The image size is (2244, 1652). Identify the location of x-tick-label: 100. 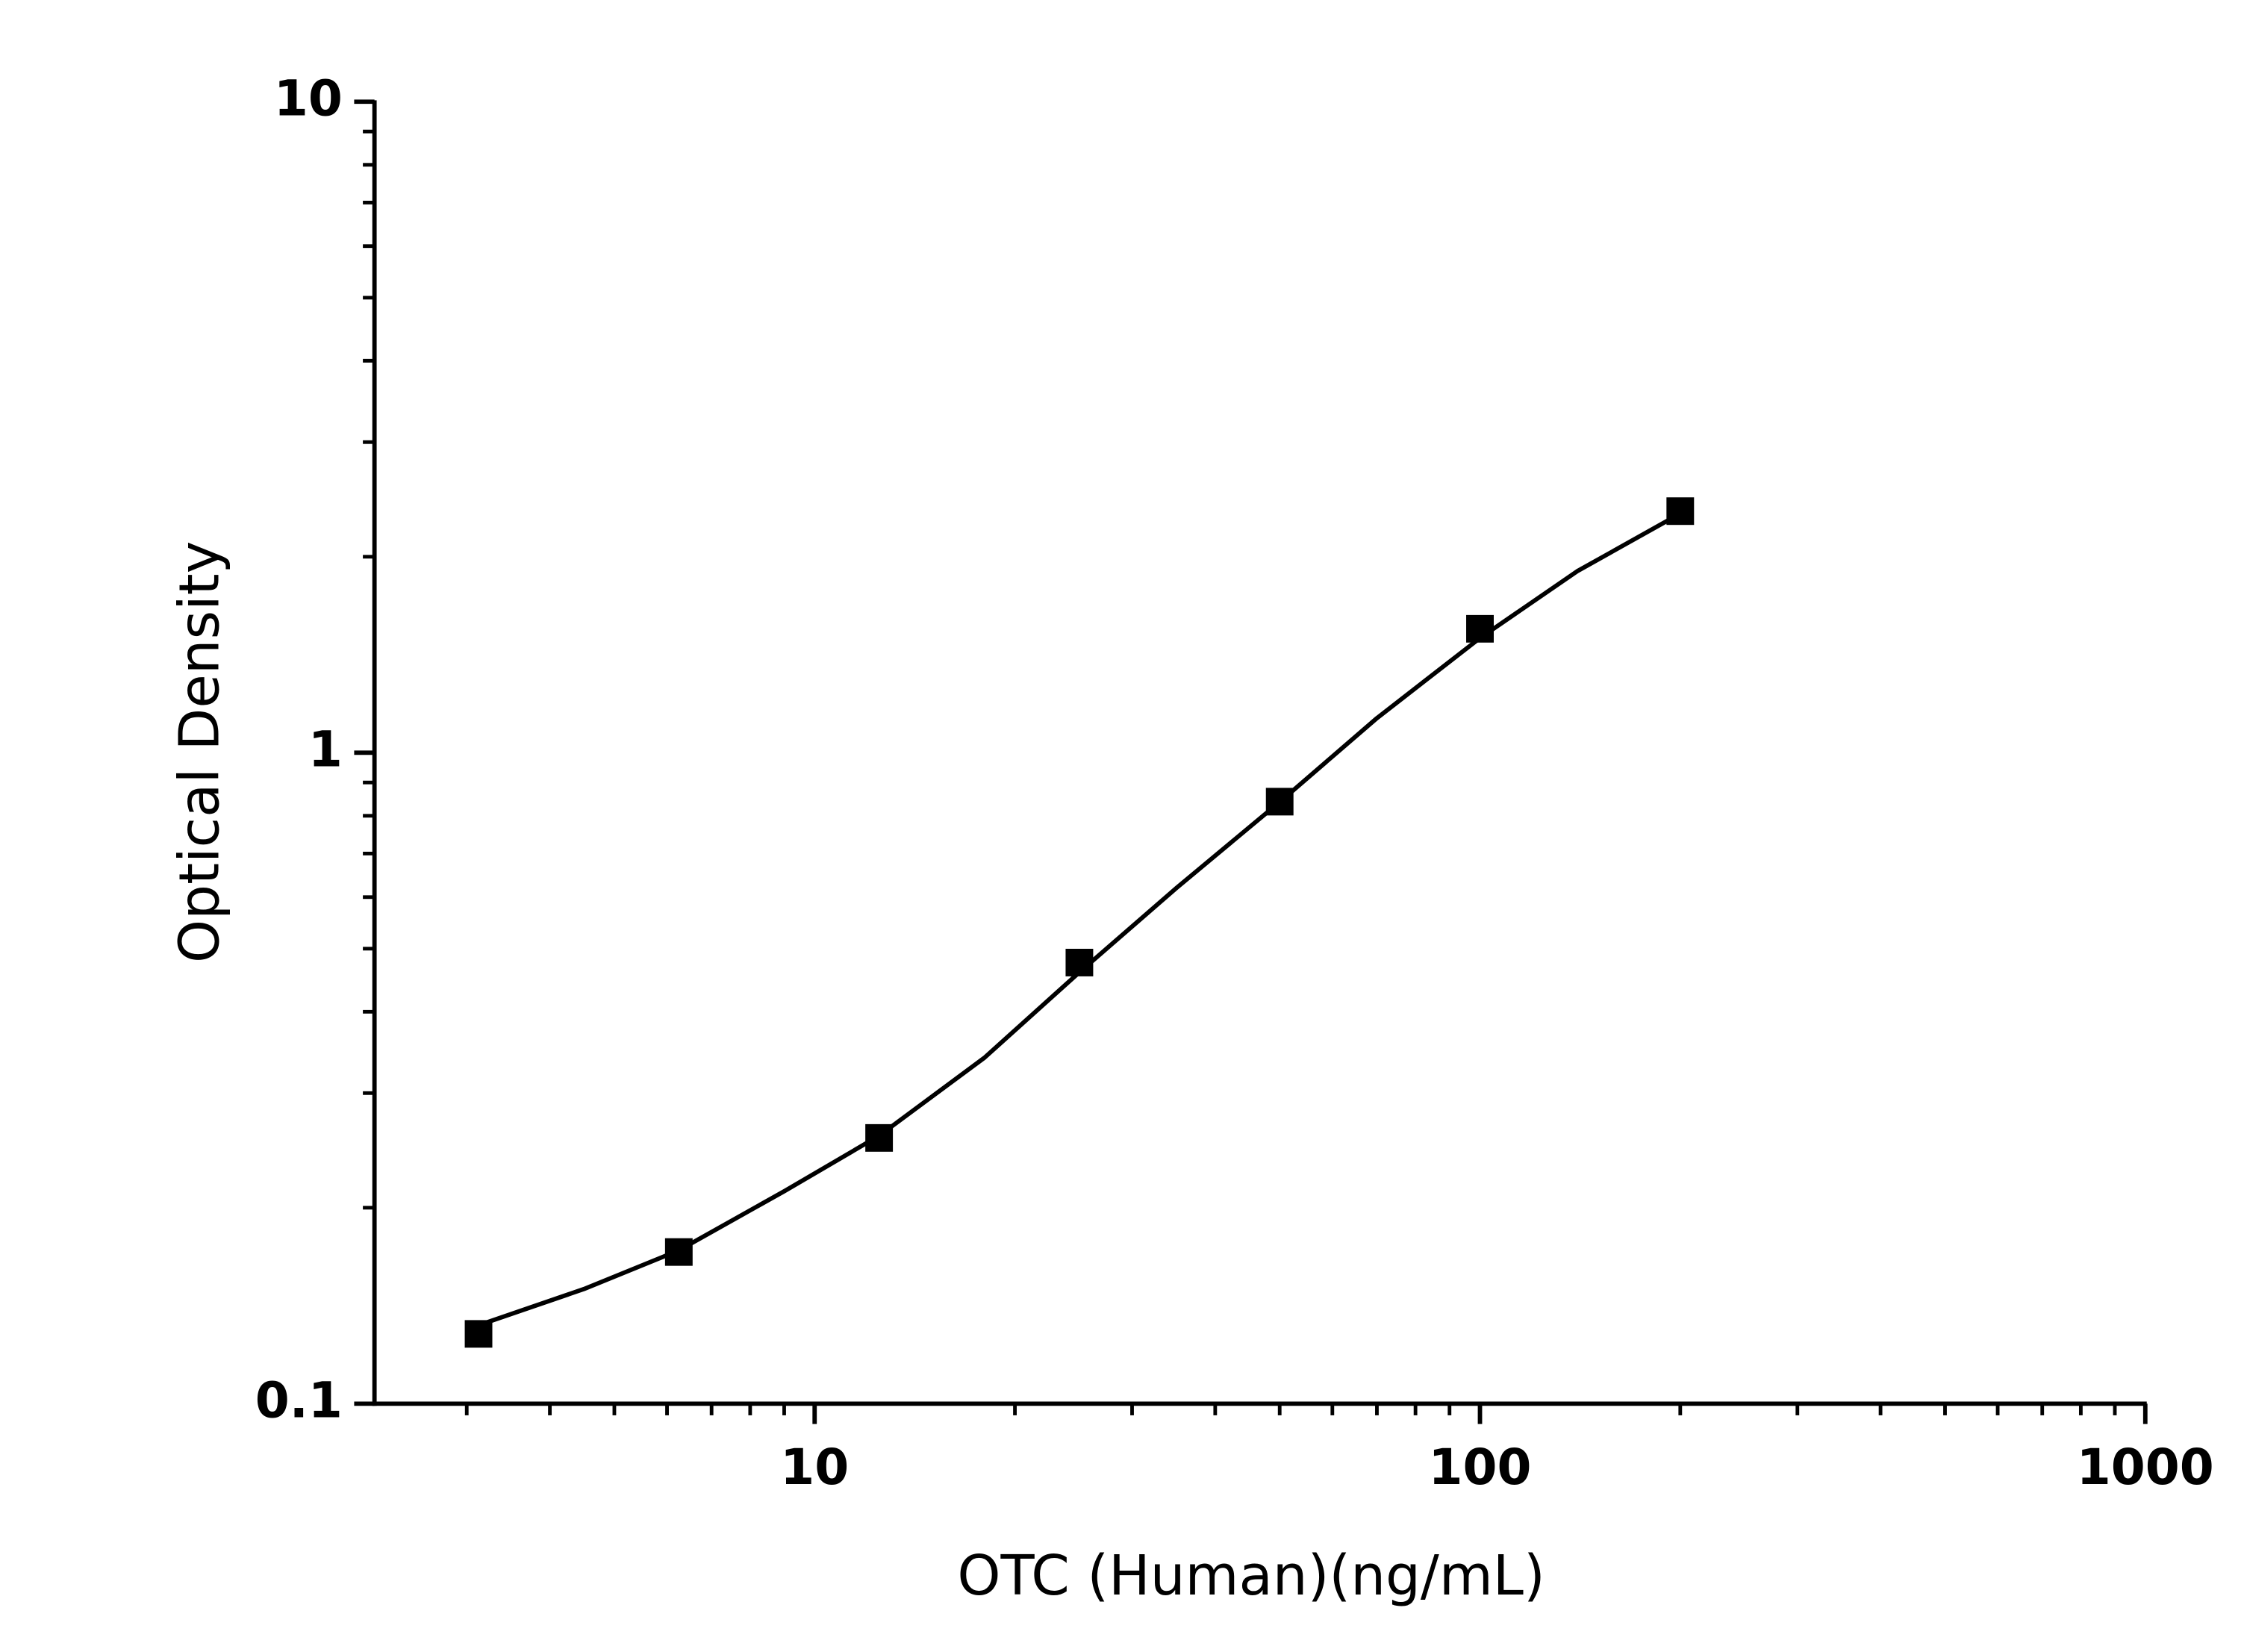
(1480, 1468).